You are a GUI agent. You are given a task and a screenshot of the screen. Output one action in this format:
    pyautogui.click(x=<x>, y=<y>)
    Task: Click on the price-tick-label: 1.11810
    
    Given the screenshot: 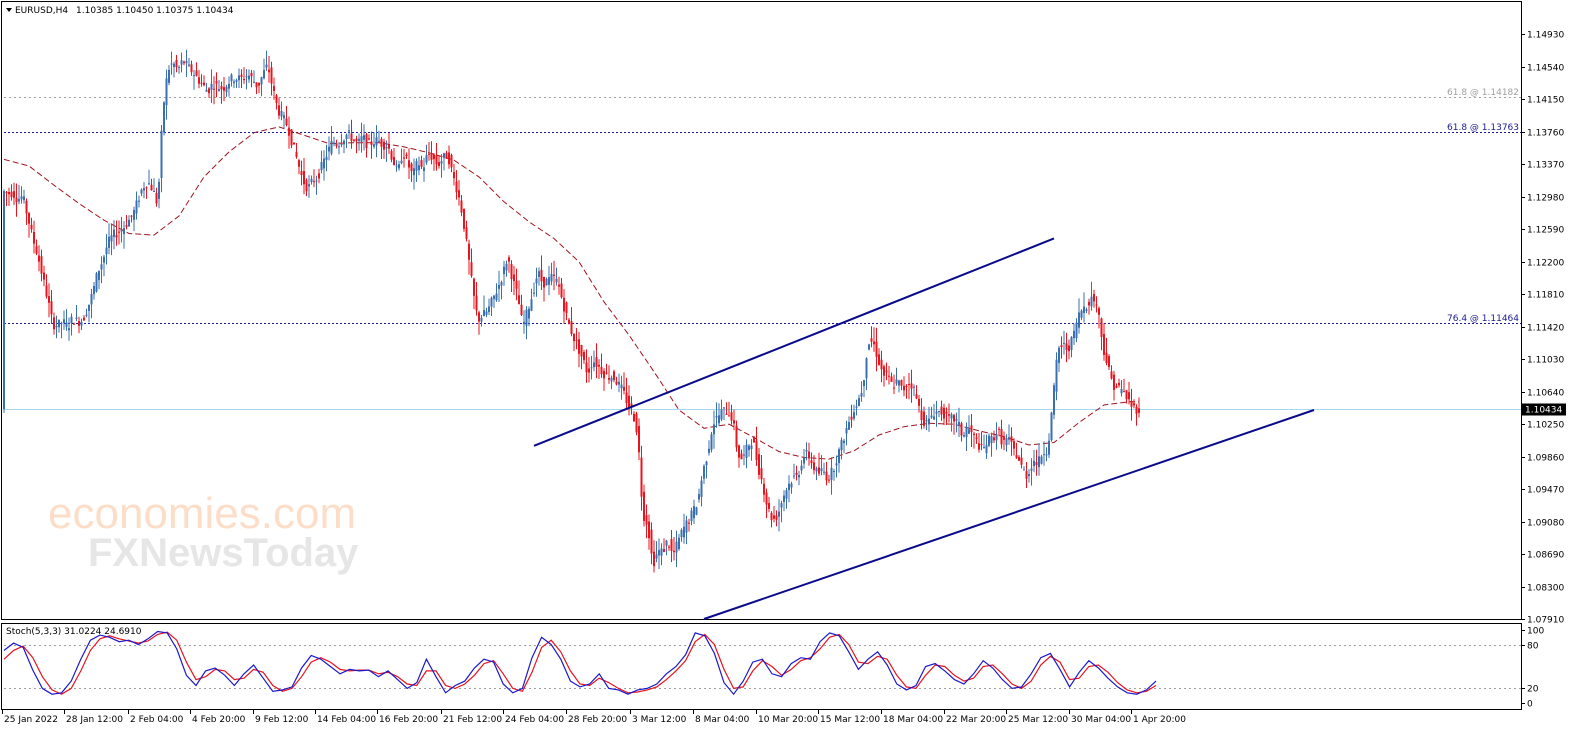 What is the action you would take?
    pyautogui.click(x=1545, y=296)
    